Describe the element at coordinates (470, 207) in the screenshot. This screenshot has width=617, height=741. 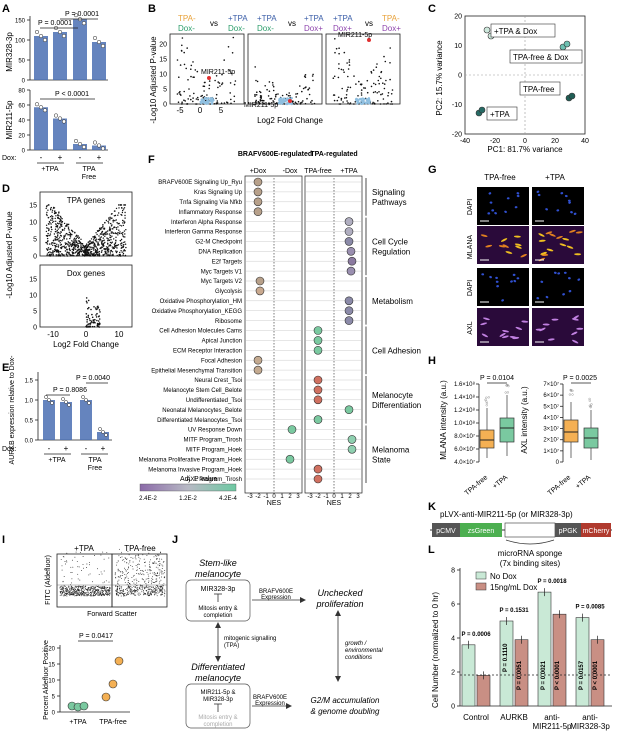
I see `panel-g-row-1: DAPI` at that location.